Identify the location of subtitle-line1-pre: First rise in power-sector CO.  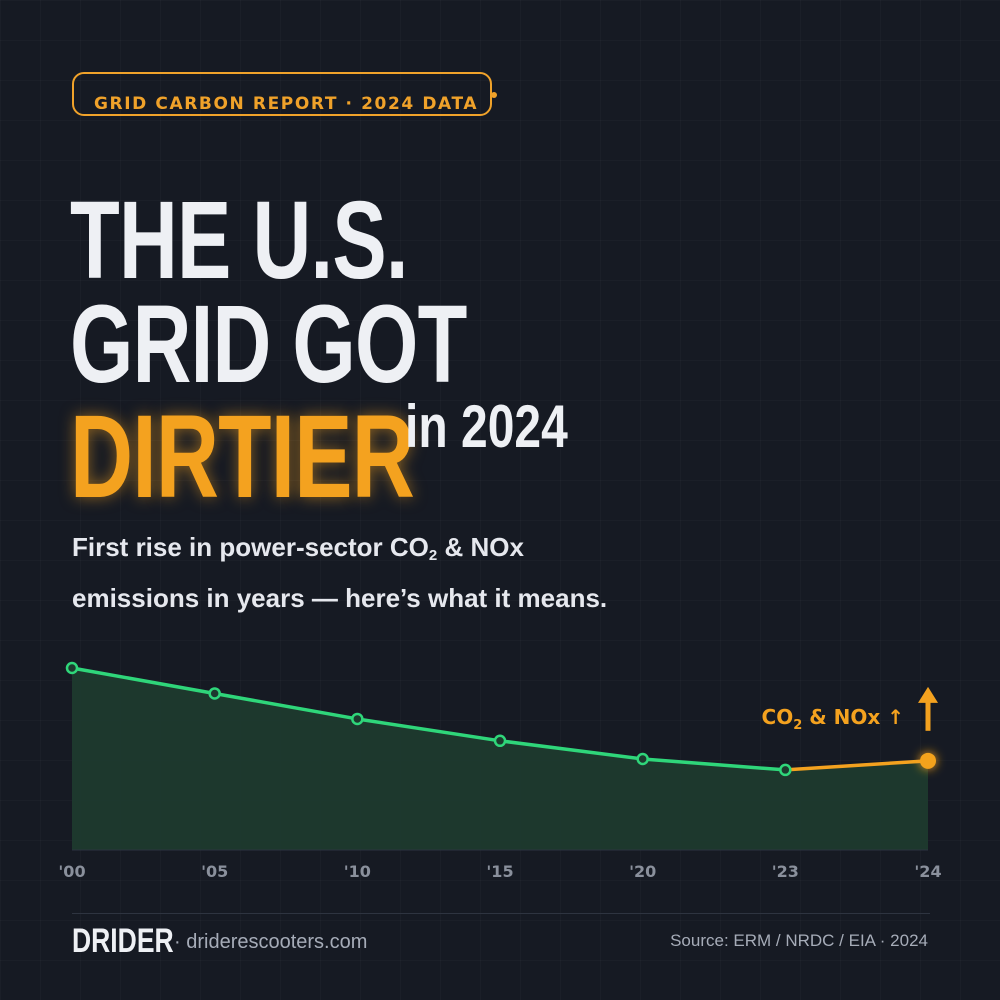
(250, 547).